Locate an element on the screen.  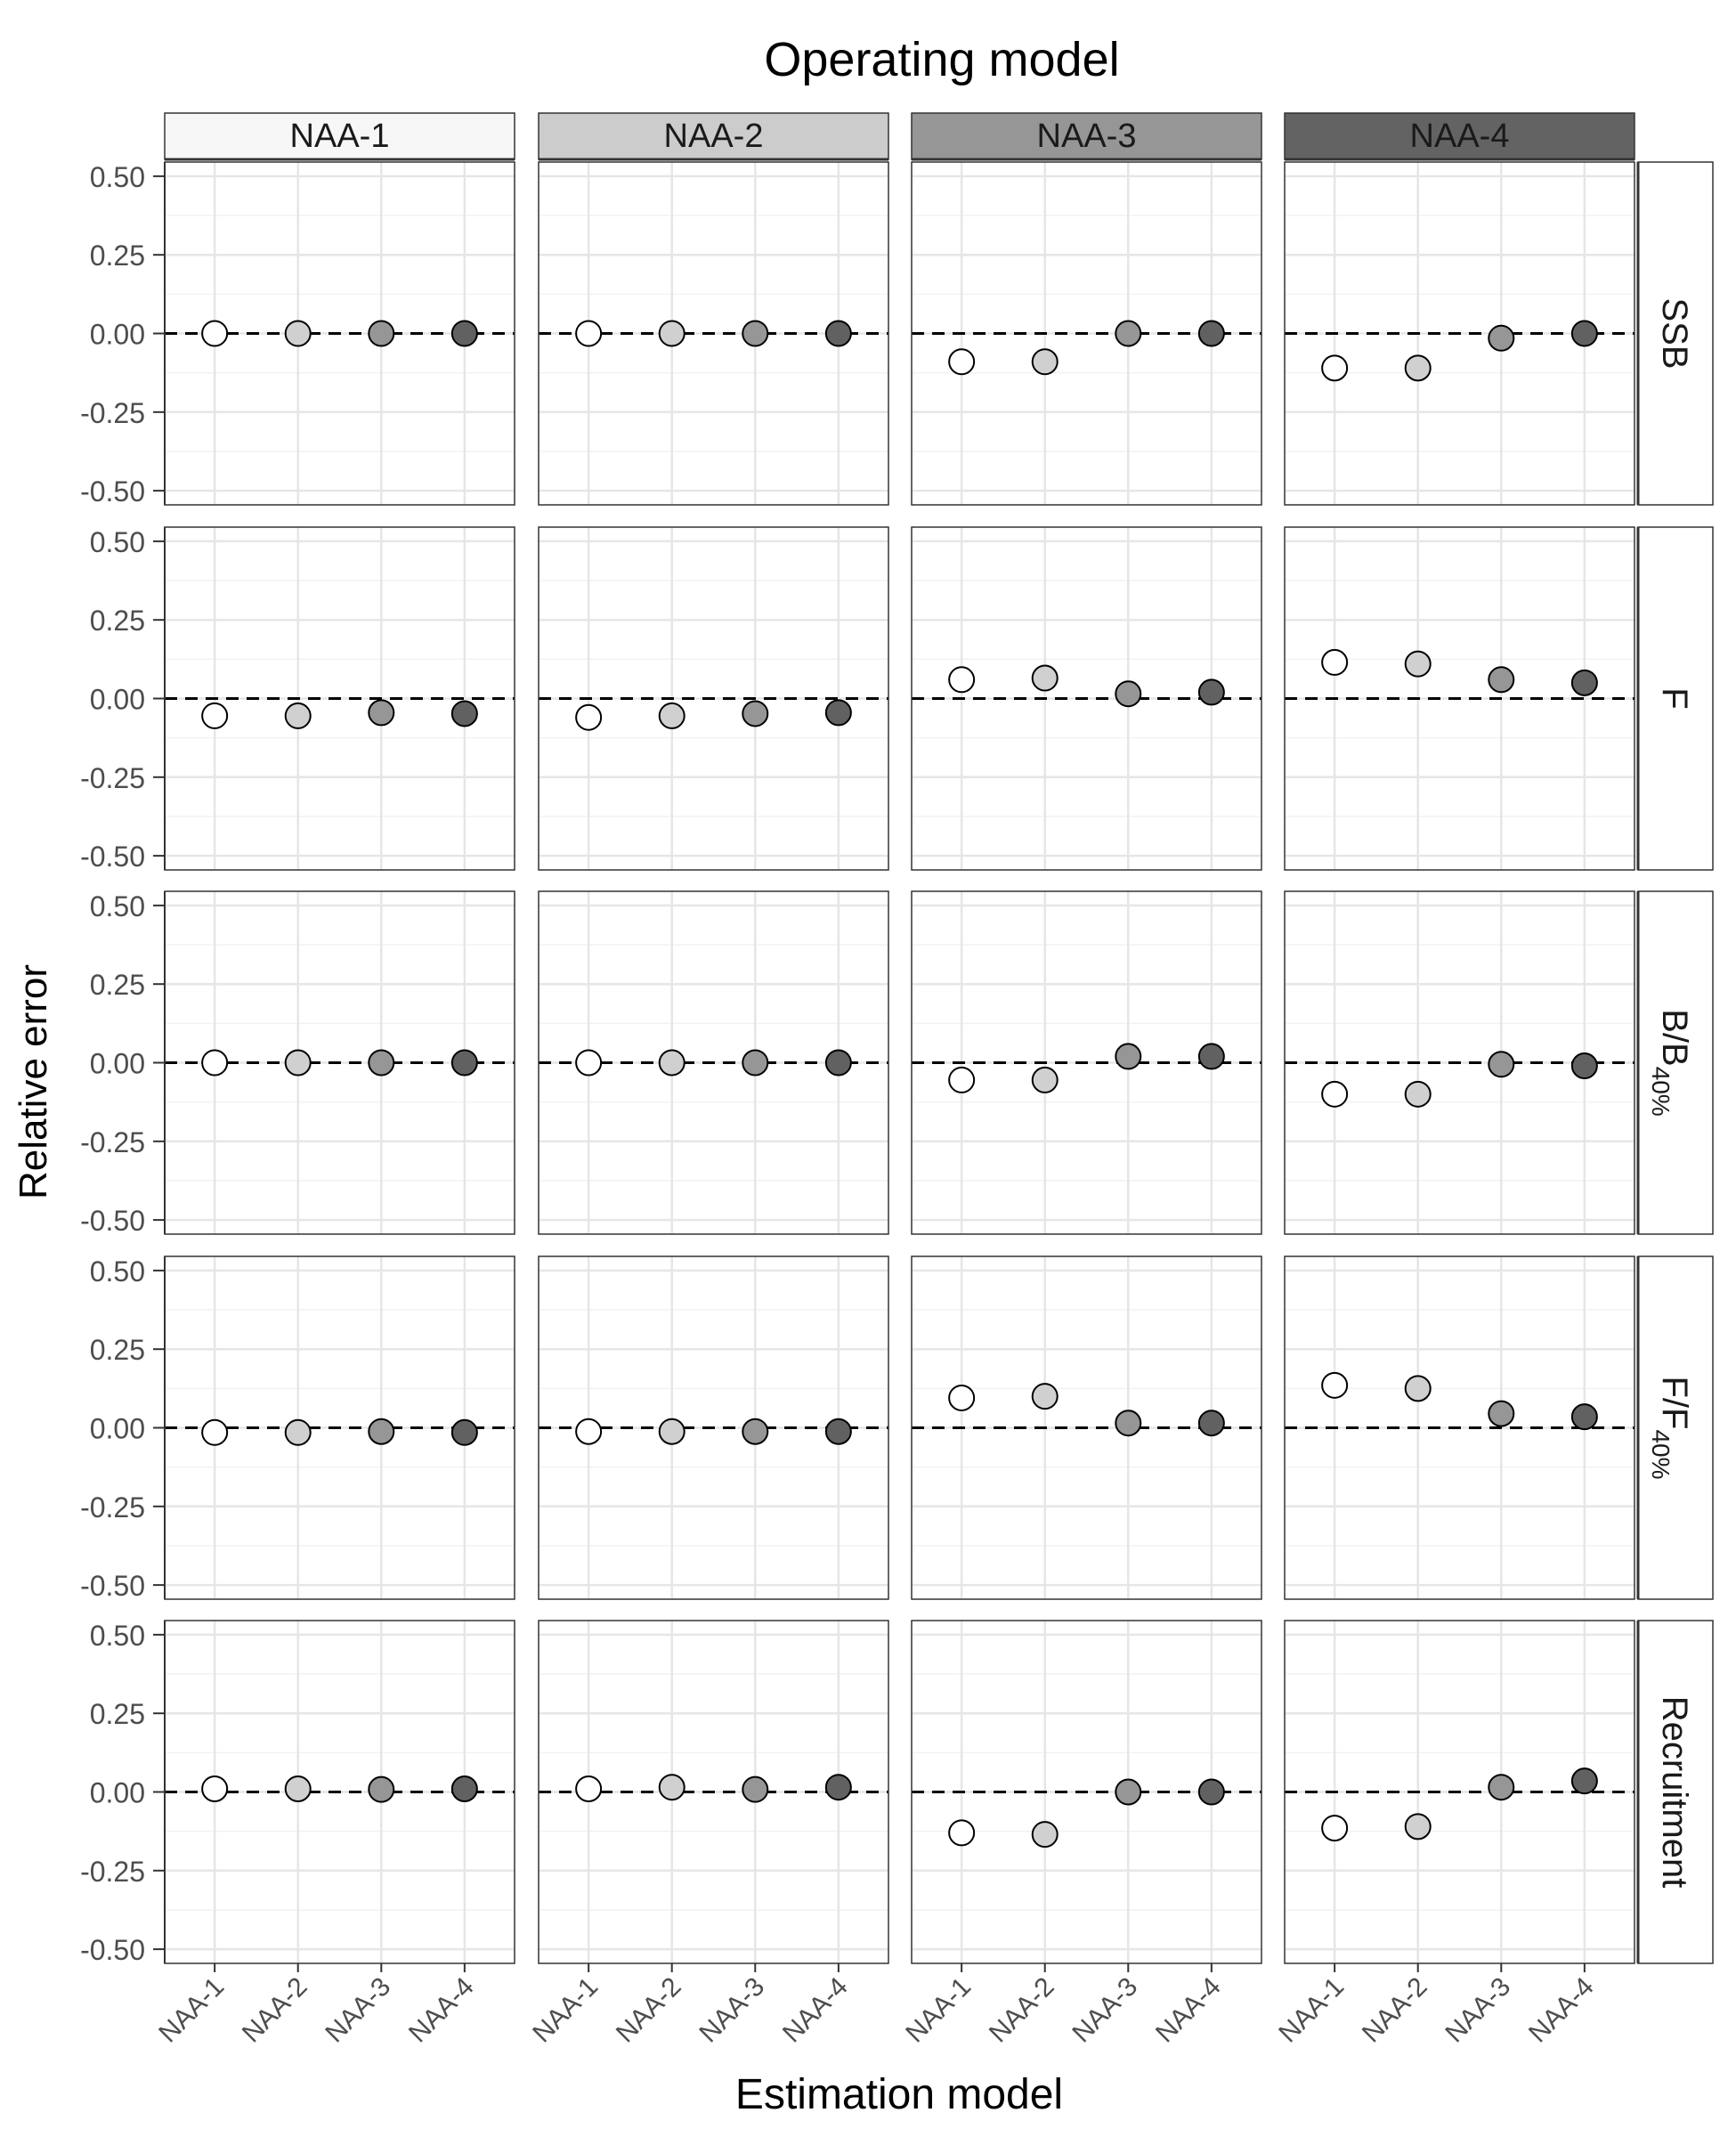
column-strip-label: NAA-4 is located at coordinates (1460, 136).